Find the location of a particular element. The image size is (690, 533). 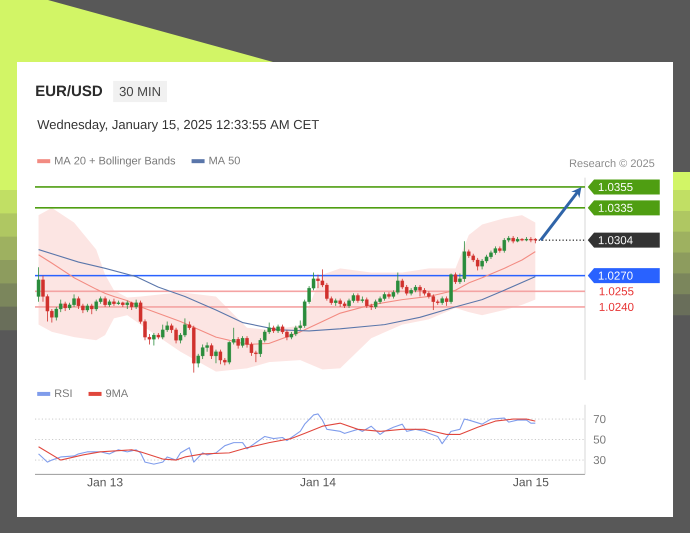

y-tick-label: 1.0240 is located at coordinates (617, 306).